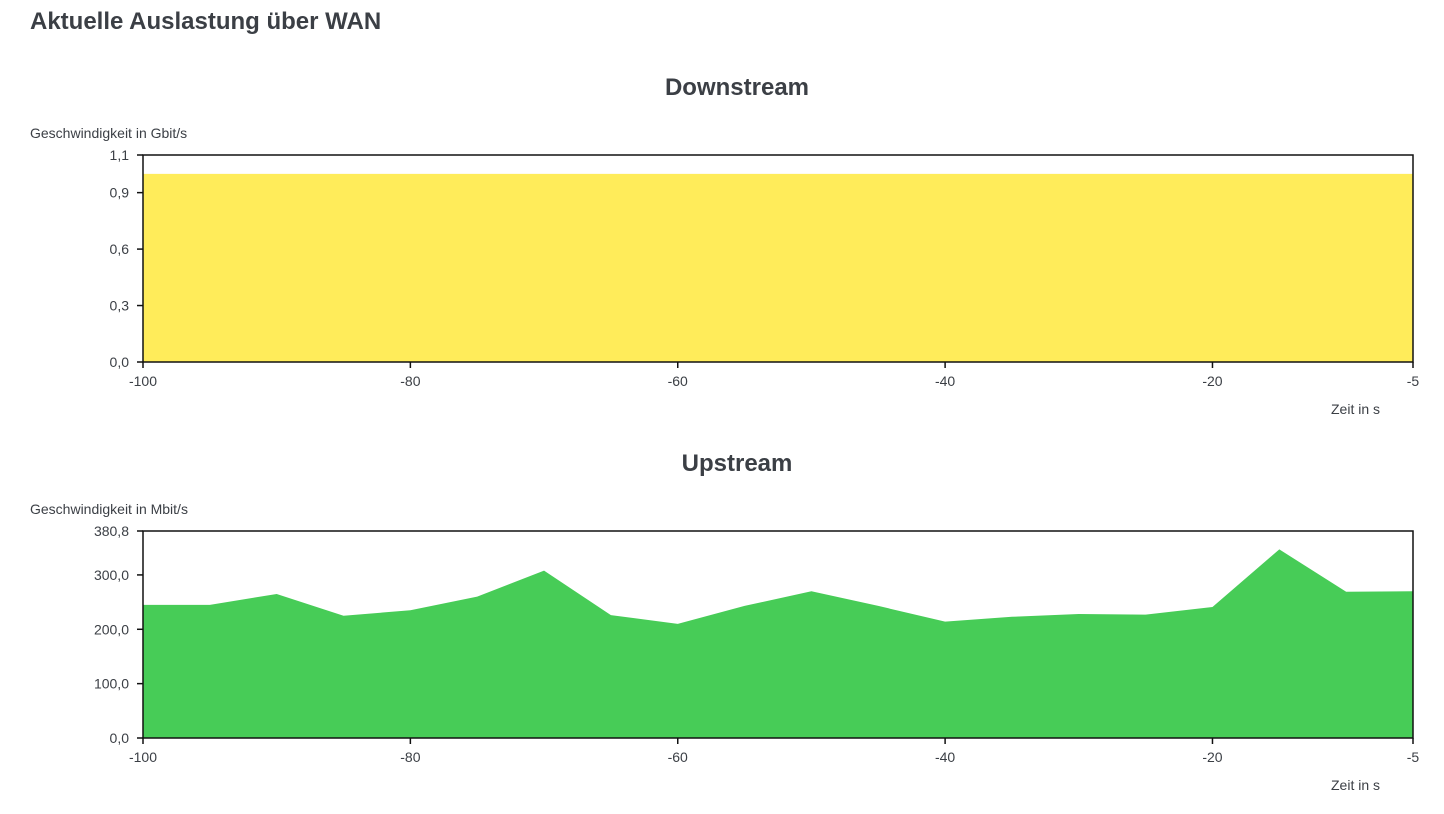 The width and height of the screenshot is (1444, 814). What do you see at coordinates (111, 629) in the screenshot?
I see `upstream-y-tick-label: 200,0` at bounding box center [111, 629].